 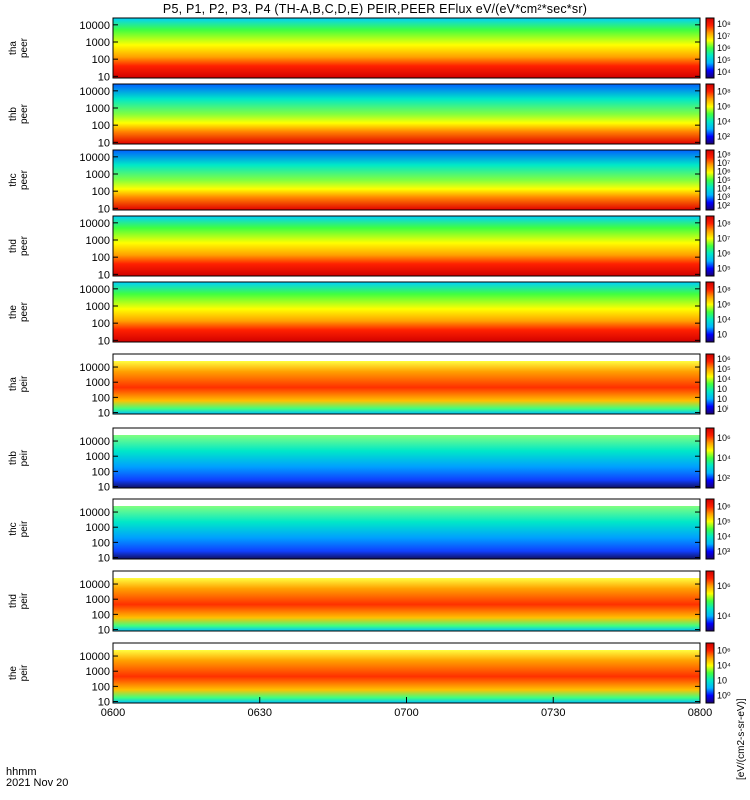 What do you see at coordinates (722, 389) in the screenshot?
I see `colorbar-tick-label: 10⁳` at bounding box center [722, 389].